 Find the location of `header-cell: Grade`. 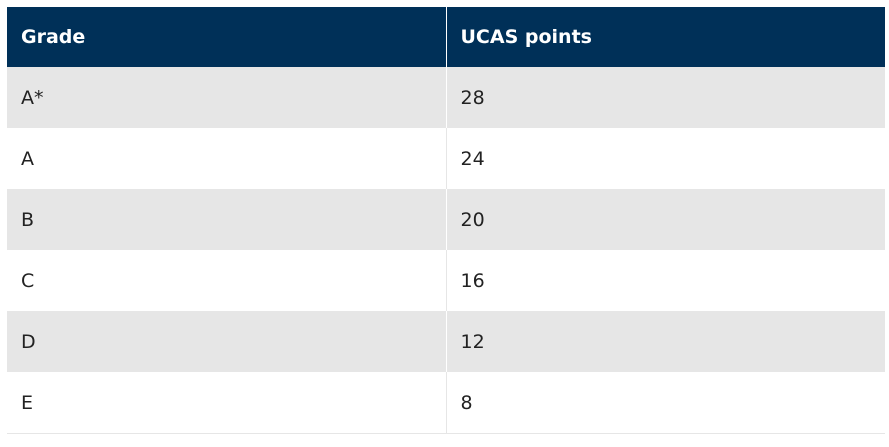

header-cell: Grade is located at coordinates (226, 37).